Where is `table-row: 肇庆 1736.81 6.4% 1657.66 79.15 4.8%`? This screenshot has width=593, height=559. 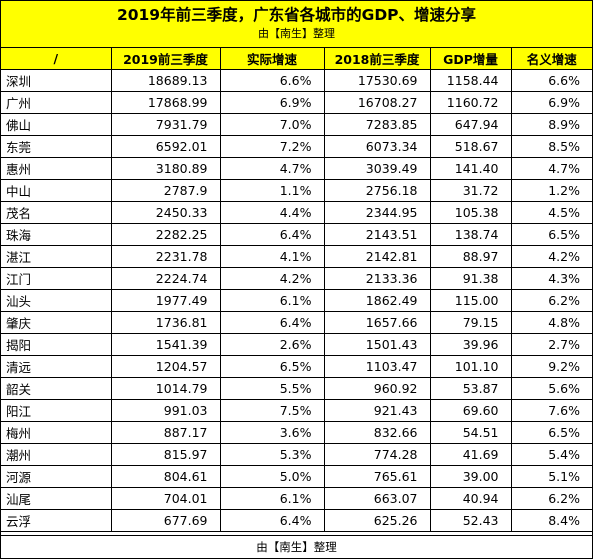
table-row: 肇庆 1736.81 6.4% 1657.66 79.15 4.8% is located at coordinates (296, 322).